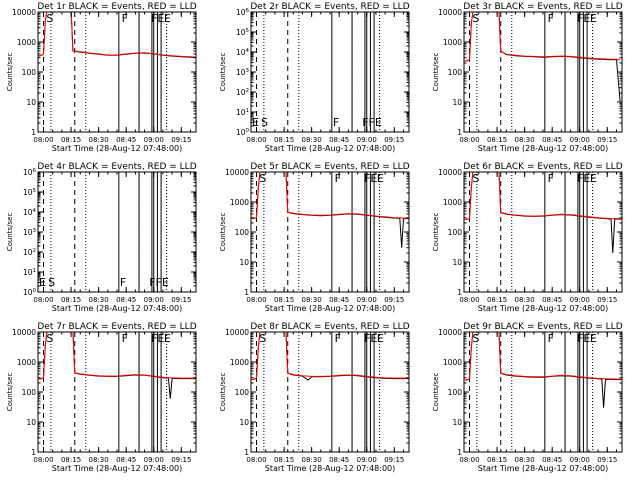 This screenshot has height=480, width=640. What do you see at coordinates (29, 252) in the screenshot?
I see `y-tick-label: 102` at bounding box center [29, 252].